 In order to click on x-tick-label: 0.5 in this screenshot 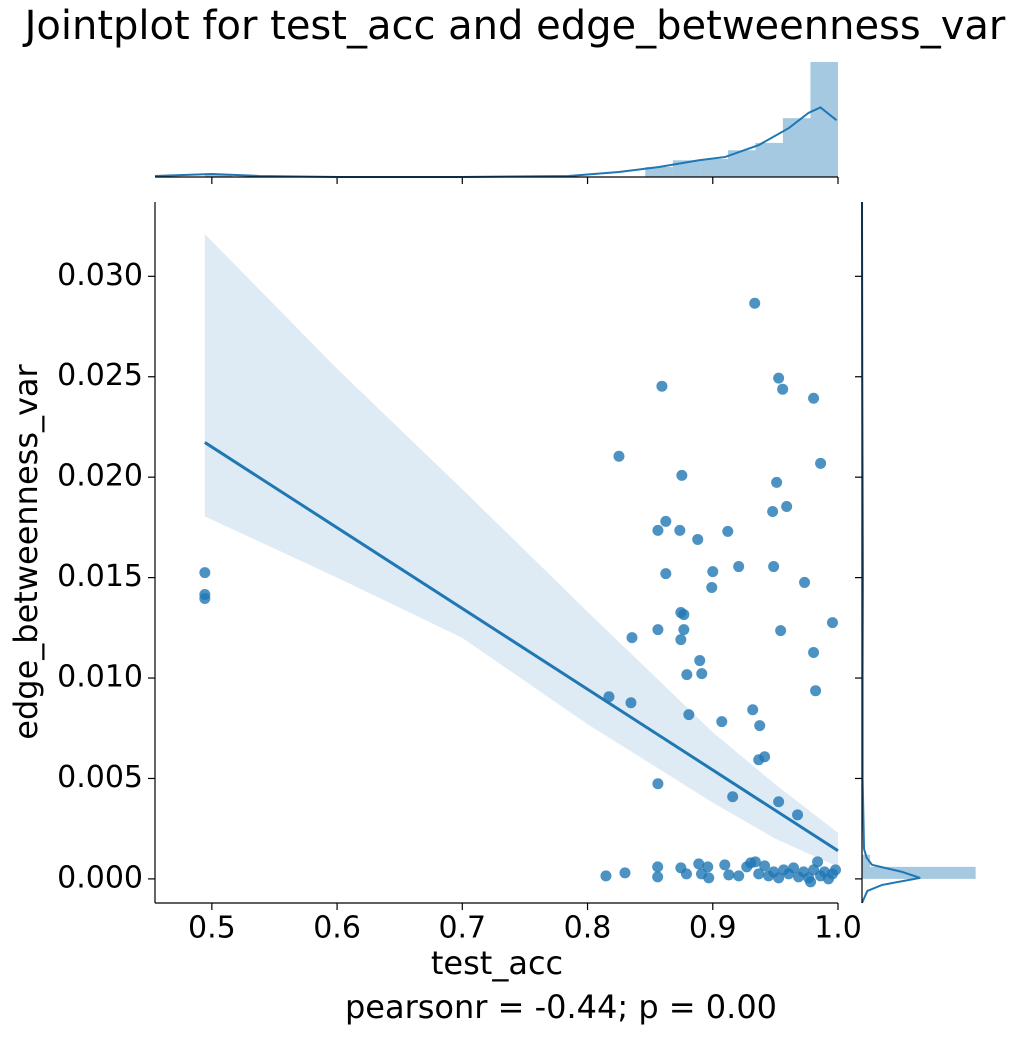, I will do `click(212, 928)`.